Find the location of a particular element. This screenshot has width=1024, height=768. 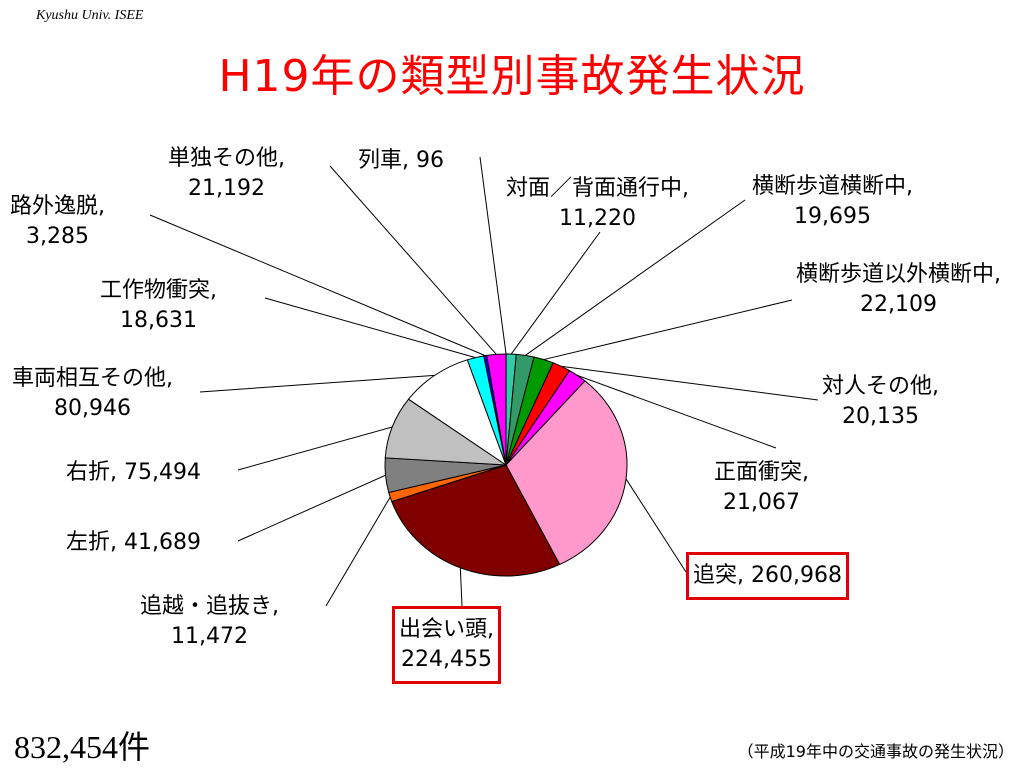

page-title: H19年の類型別事故発生状況 is located at coordinates (512, 76).